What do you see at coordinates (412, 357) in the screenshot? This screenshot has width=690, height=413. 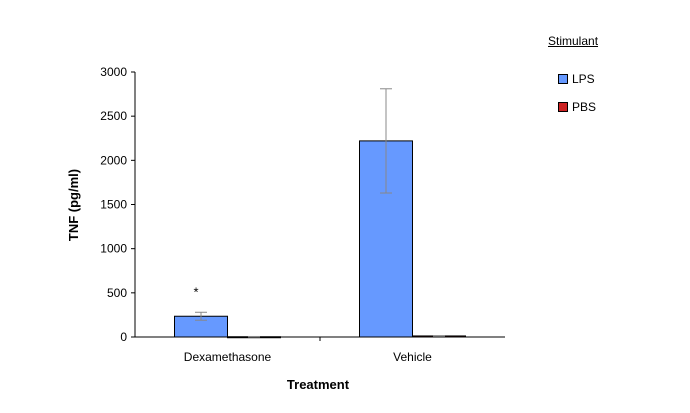 I see `x-tick-label: Vehicle` at bounding box center [412, 357].